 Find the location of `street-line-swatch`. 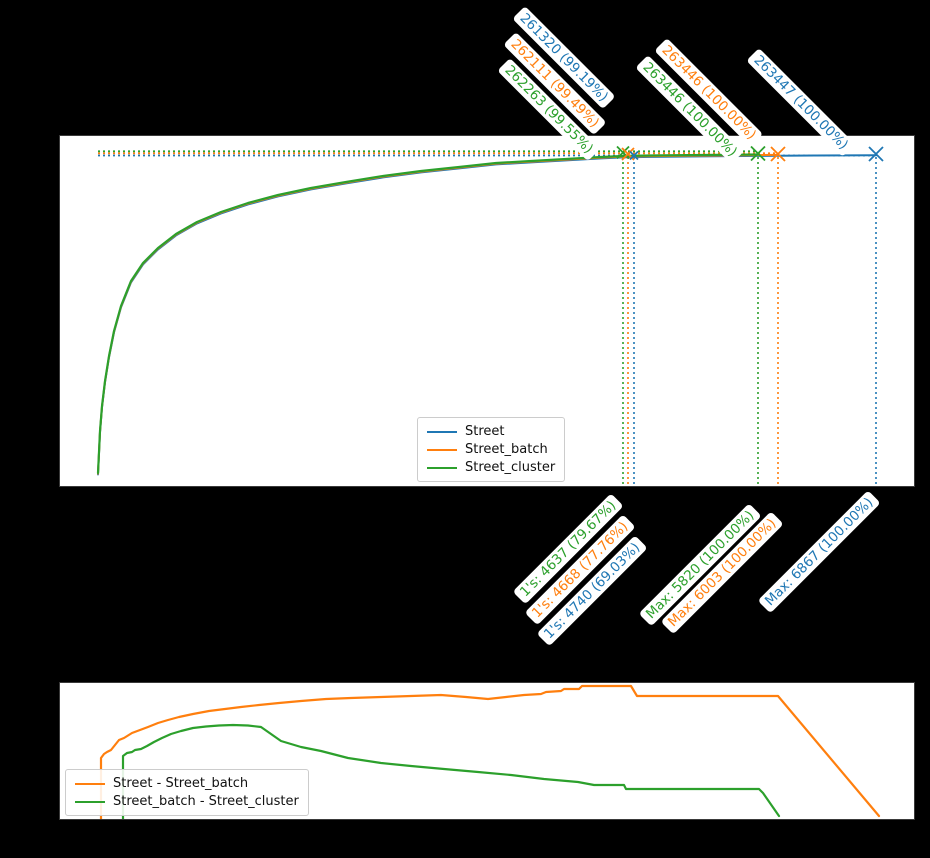

street-line-swatch is located at coordinates (442, 431).